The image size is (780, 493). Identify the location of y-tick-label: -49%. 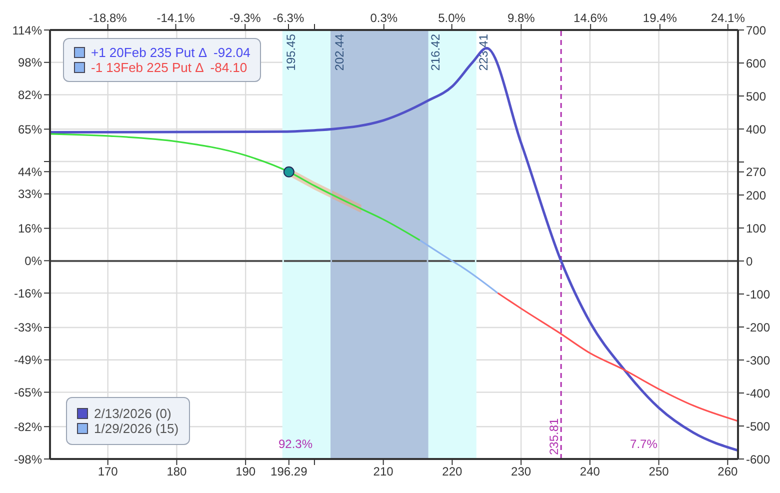
(28, 360).